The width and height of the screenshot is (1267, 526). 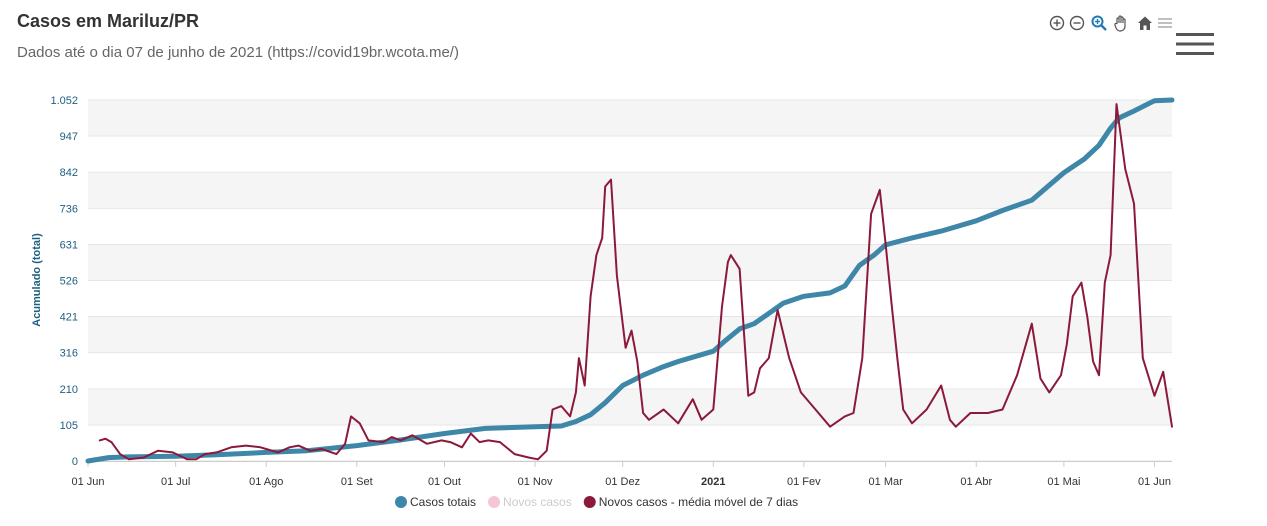 I want to click on y-axis: 0 105 210 316 421 526 631 736 842 947 1.052, so click(x=64, y=281).